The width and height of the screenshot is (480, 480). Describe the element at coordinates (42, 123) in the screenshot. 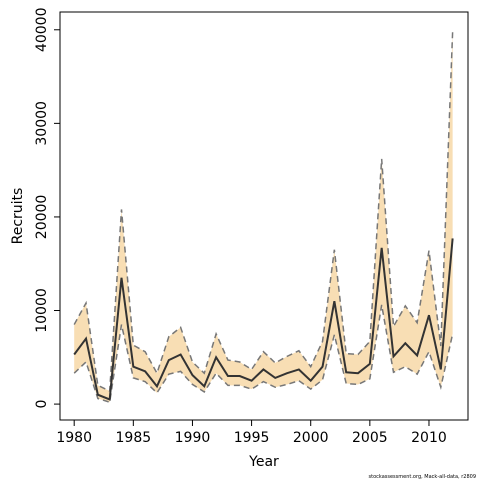

I see `y-tick-label: 30000` at that location.